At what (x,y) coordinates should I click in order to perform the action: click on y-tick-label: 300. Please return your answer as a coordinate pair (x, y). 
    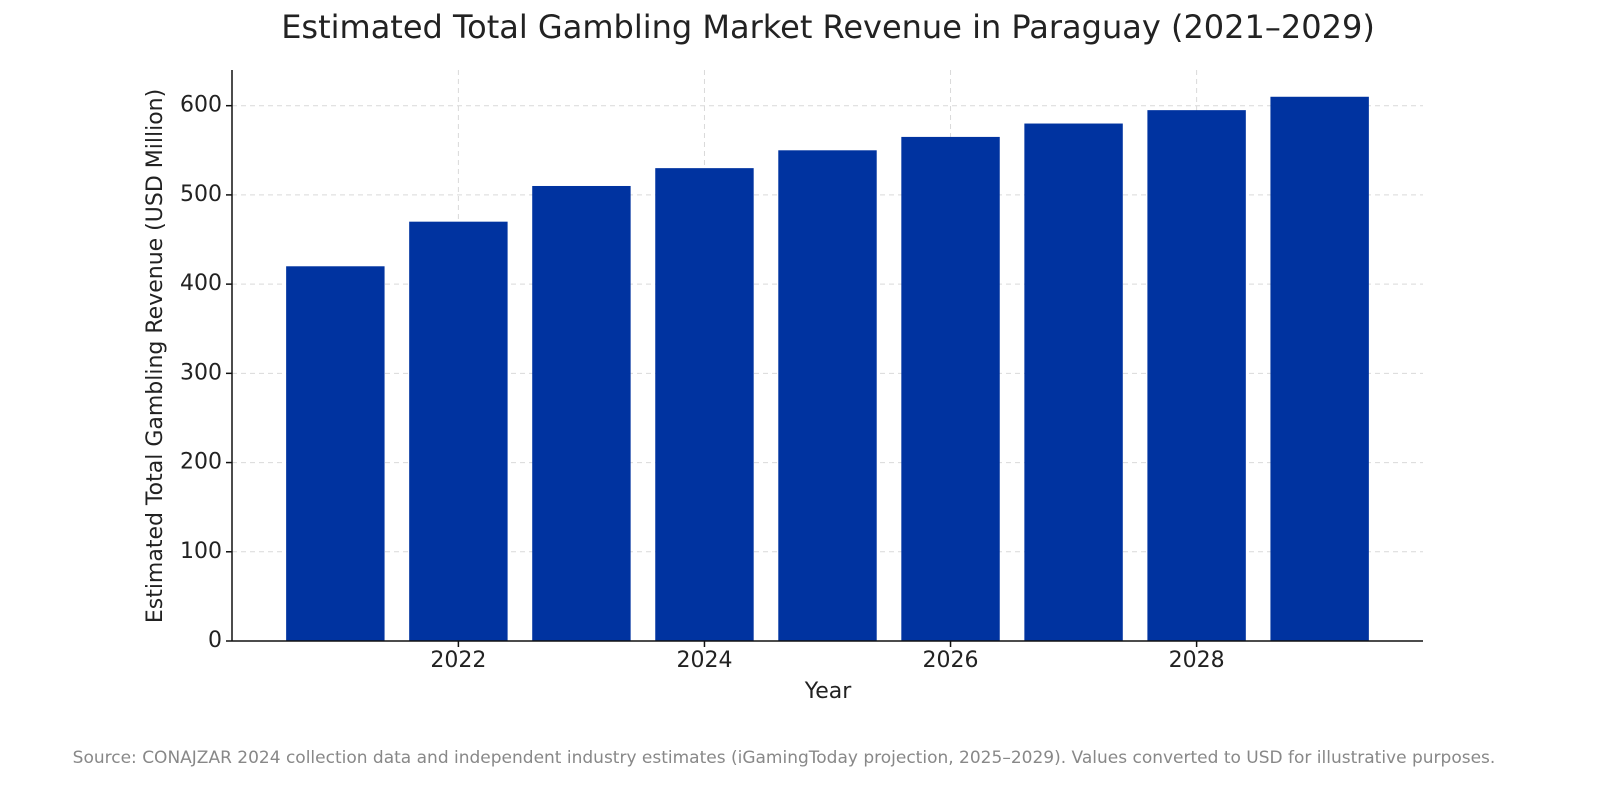
    Looking at the image, I should click on (201, 372).